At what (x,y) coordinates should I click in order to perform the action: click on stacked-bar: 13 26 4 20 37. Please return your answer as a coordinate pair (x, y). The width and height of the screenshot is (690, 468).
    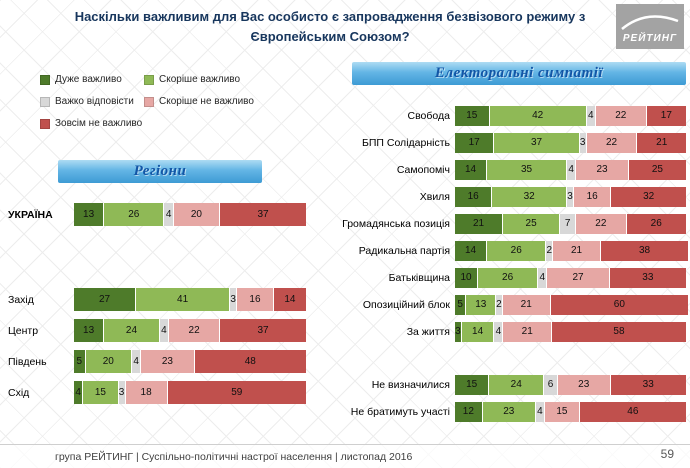
    Looking at the image, I should click on (190, 214).